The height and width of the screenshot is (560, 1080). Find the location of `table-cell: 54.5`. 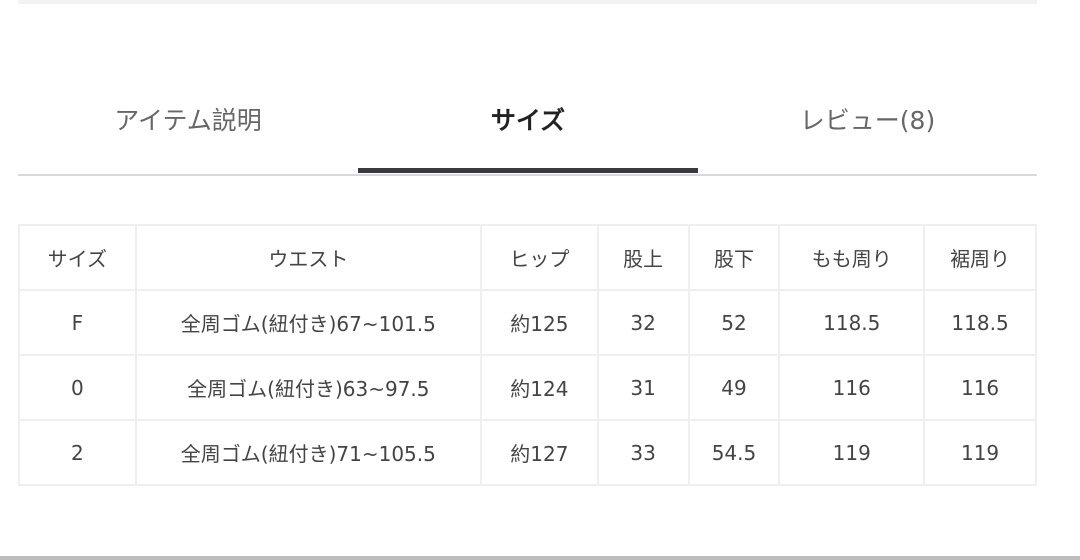

table-cell: 54.5 is located at coordinates (734, 452).